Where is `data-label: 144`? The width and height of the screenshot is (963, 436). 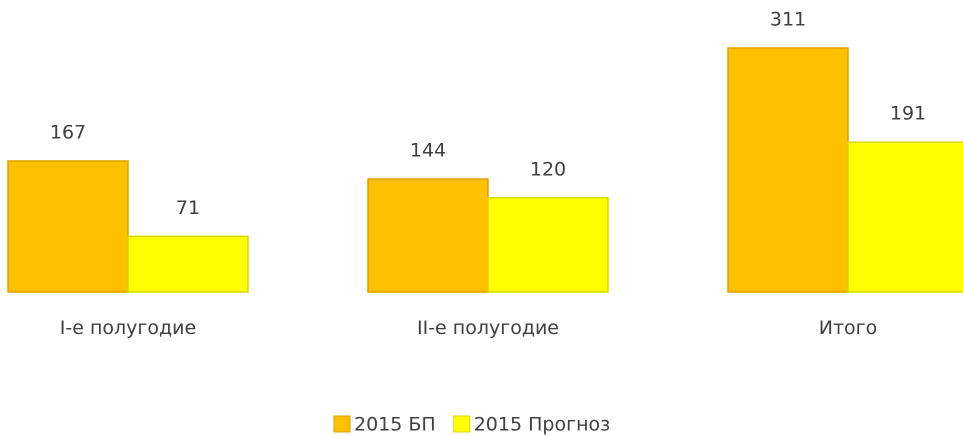 data-label: 144 is located at coordinates (428, 151).